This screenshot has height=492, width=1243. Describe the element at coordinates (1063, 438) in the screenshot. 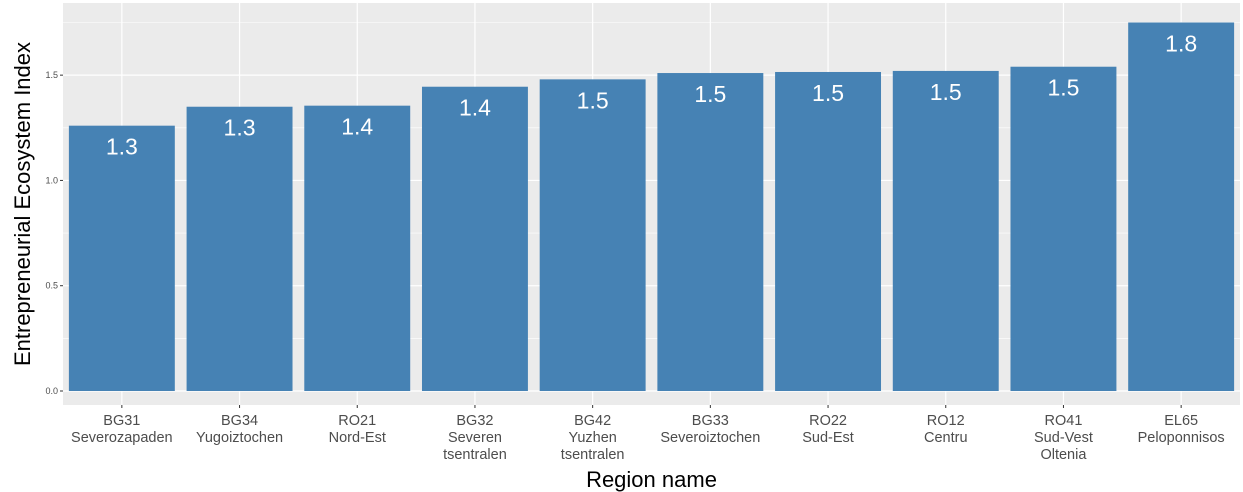

I see `x-tick-label: RO41 Sud-Vest Oltenia` at that location.